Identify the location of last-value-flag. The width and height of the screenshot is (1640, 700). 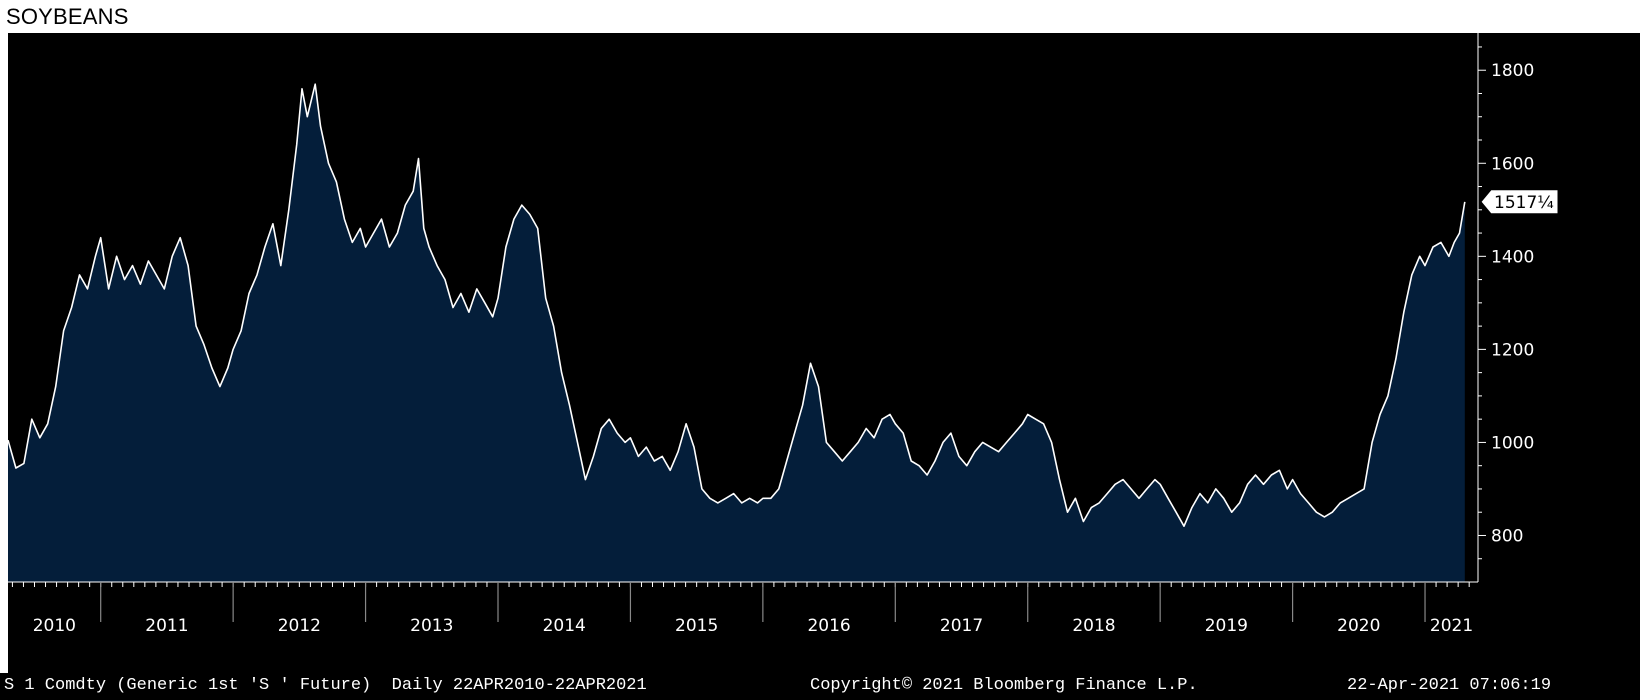
(1519, 202).